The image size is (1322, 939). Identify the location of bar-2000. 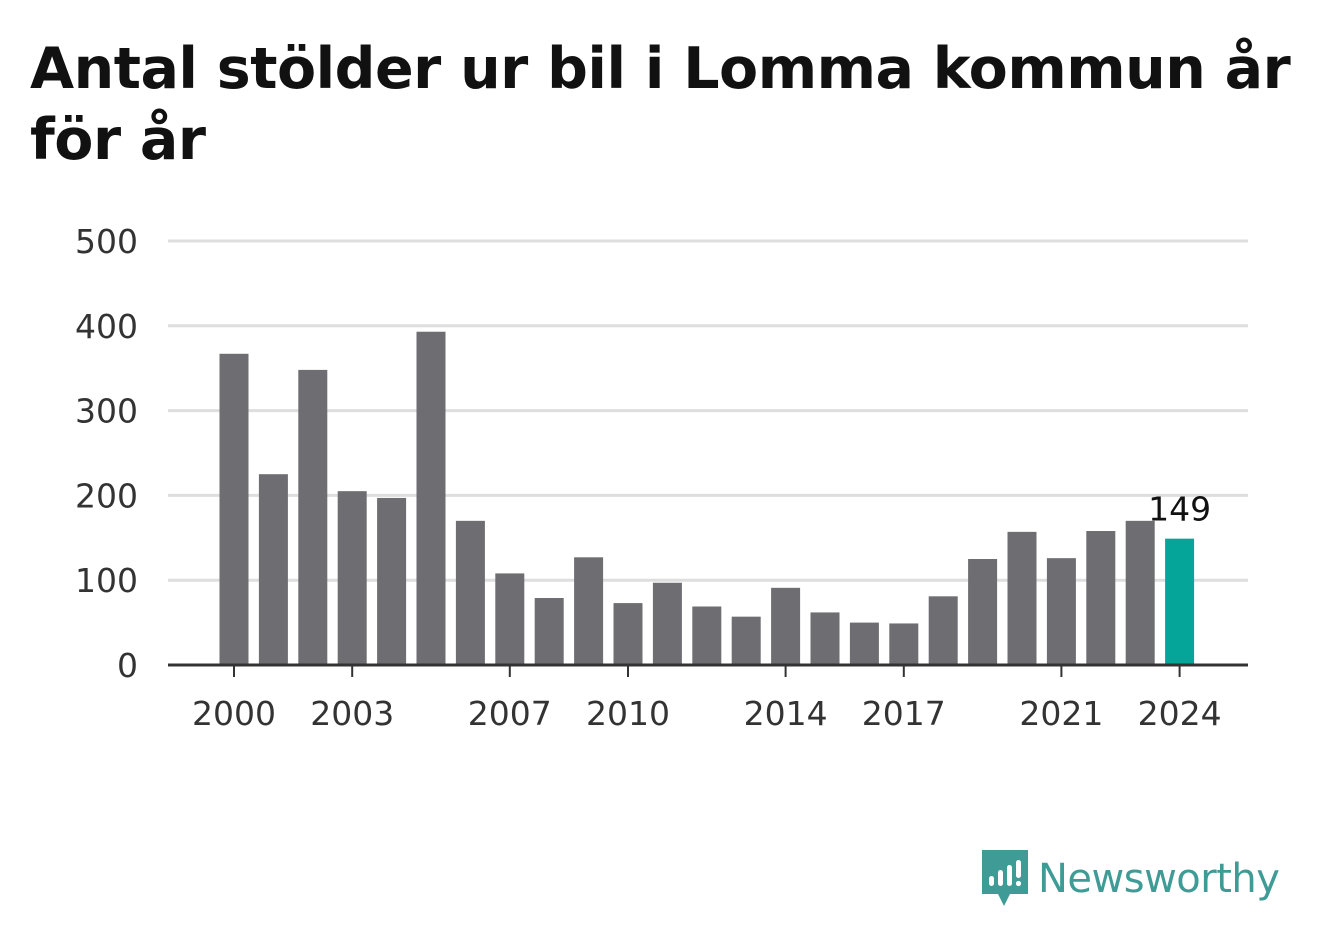
(234, 509).